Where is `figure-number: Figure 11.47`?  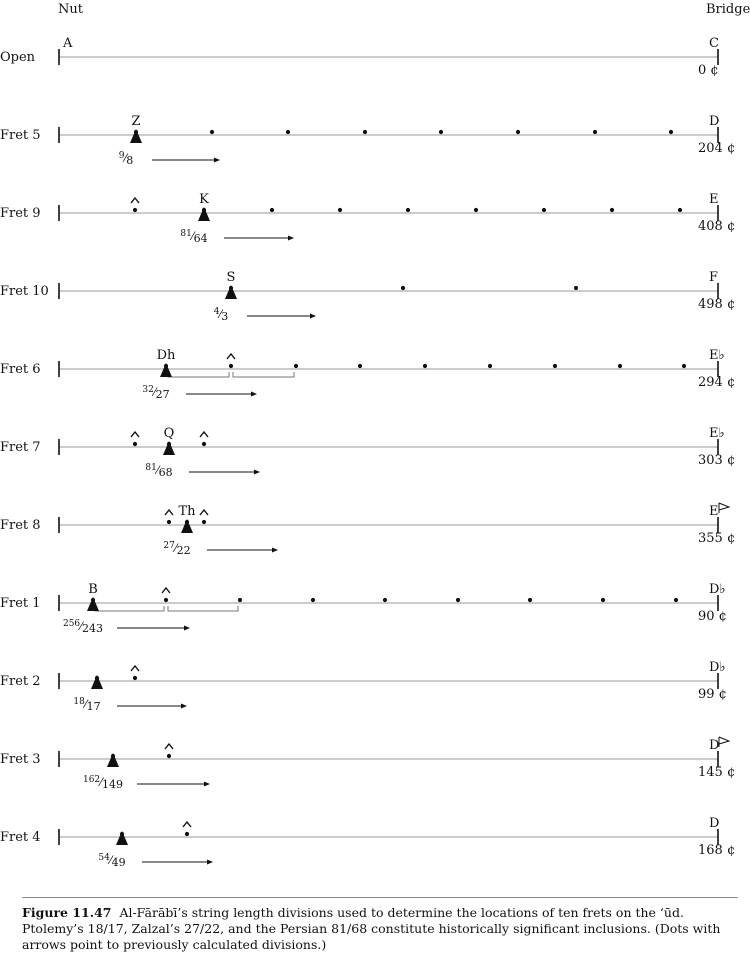
figure-number: Figure 11.47 is located at coordinates (67, 912).